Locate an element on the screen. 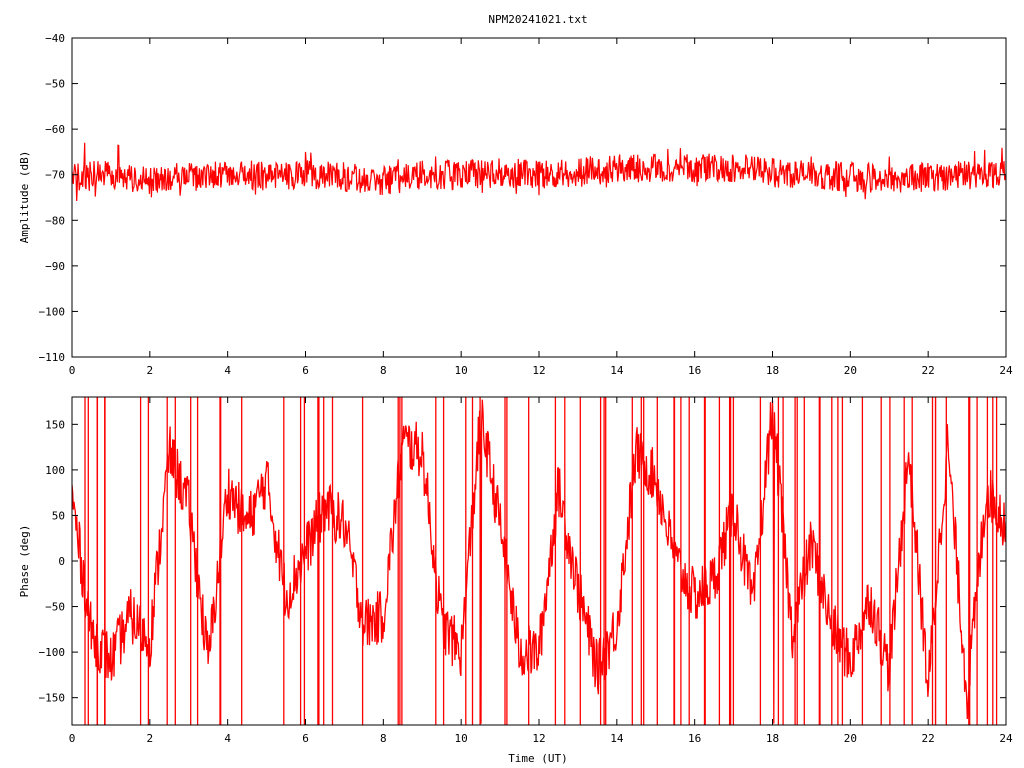 Image resolution: width=1024 pixels, height=768 pixels. y-tick-label: −110 is located at coordinates (52, 357).